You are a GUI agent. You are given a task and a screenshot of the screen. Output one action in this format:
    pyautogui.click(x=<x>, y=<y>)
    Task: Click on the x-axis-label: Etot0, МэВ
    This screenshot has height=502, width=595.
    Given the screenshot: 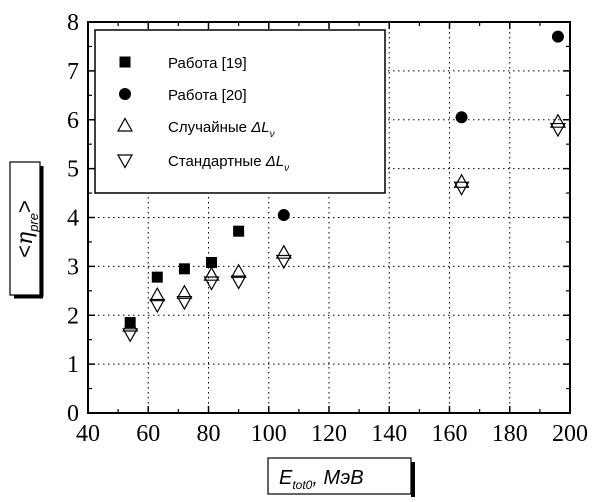 What is the action you would take?
    pyautogui.click(x=341, y=477)
    